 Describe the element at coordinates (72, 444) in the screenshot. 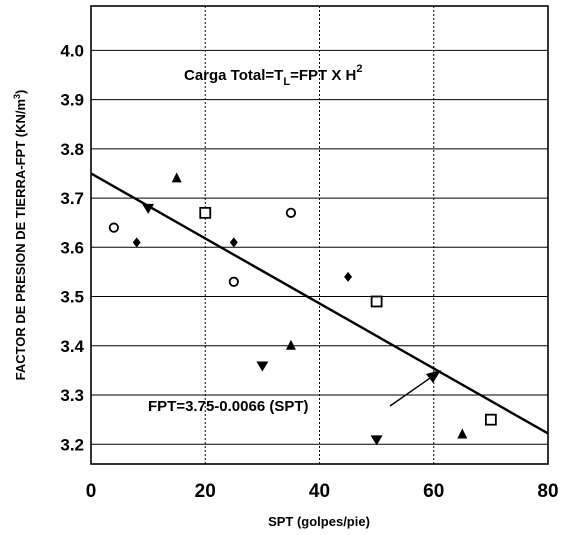

I see `y-tick-label: 3.2` at that location.